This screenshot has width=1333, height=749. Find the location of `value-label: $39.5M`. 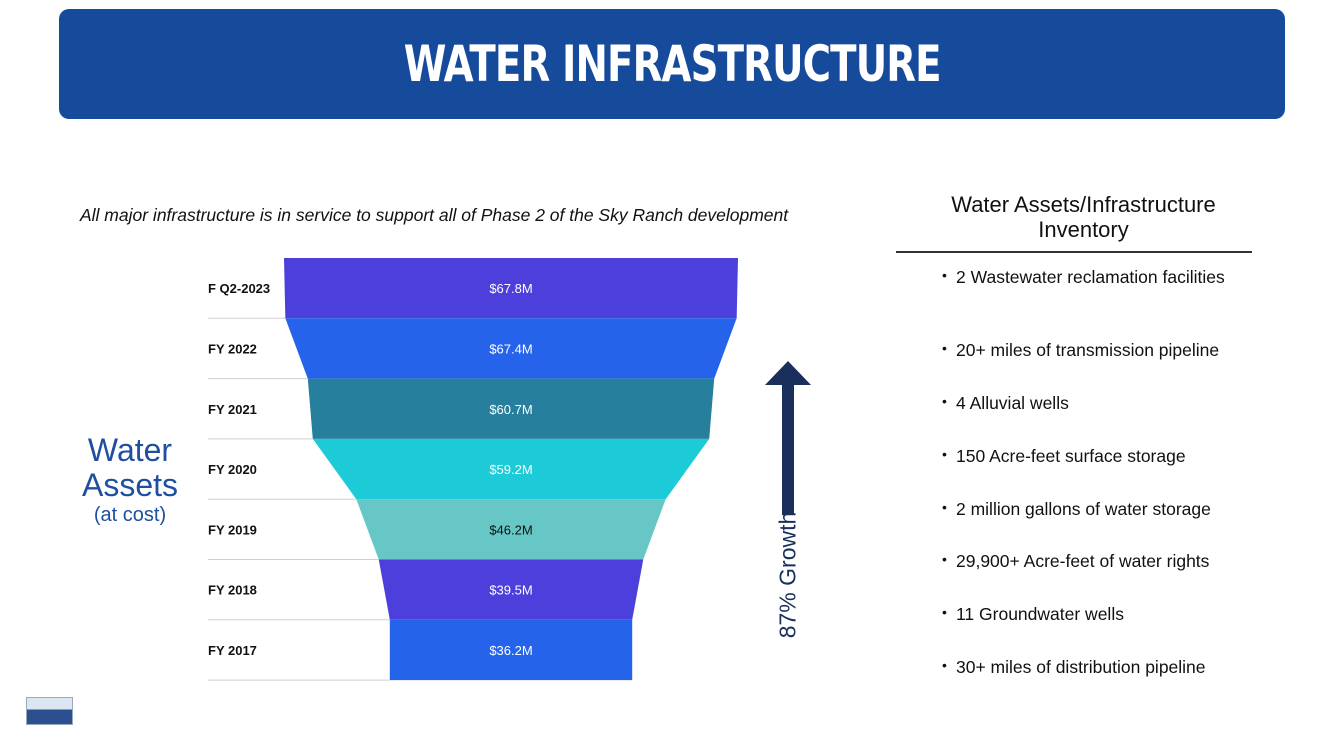

value-label: $39.5M is located at coordinates (510, 590).